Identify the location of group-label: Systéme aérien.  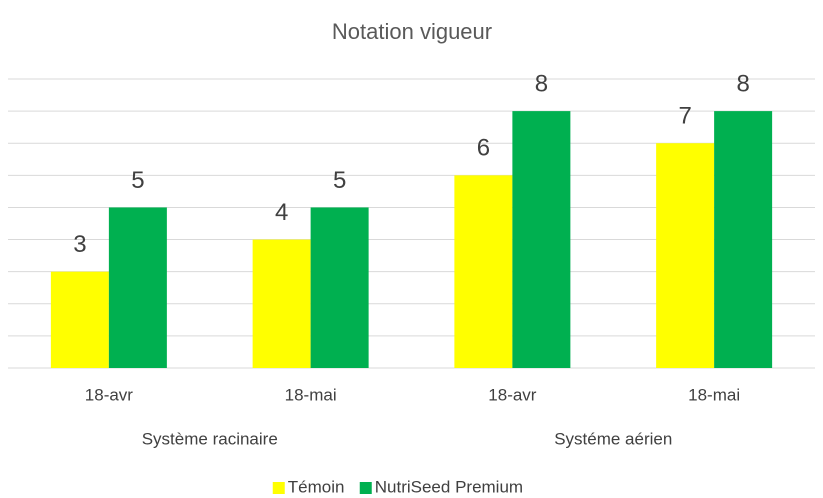
(613, 438).